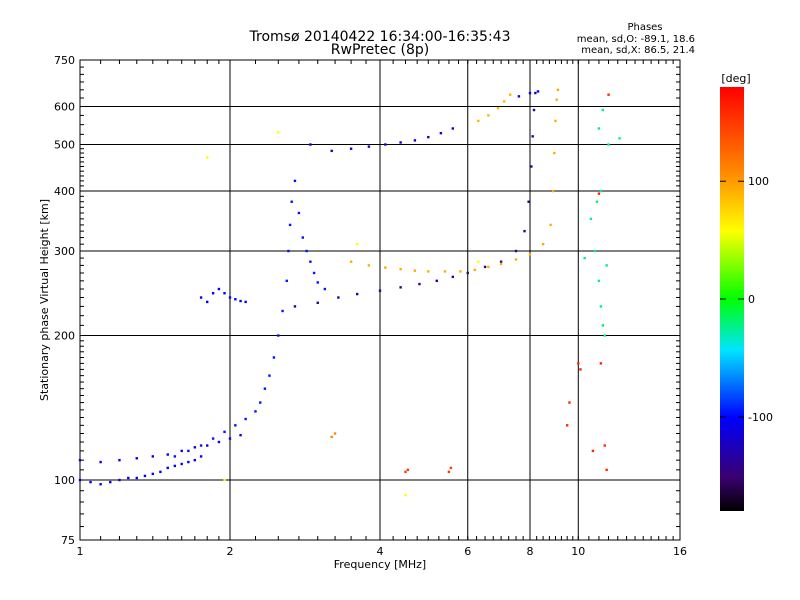 Image resolution: width=800 pixels, height=600 pixels. What do you see at coordinates (636, 39) in the screenshot?
I see `stats-o-line: mean, sd,O: -89.1, 18.6` at bounding box center [636, 39].